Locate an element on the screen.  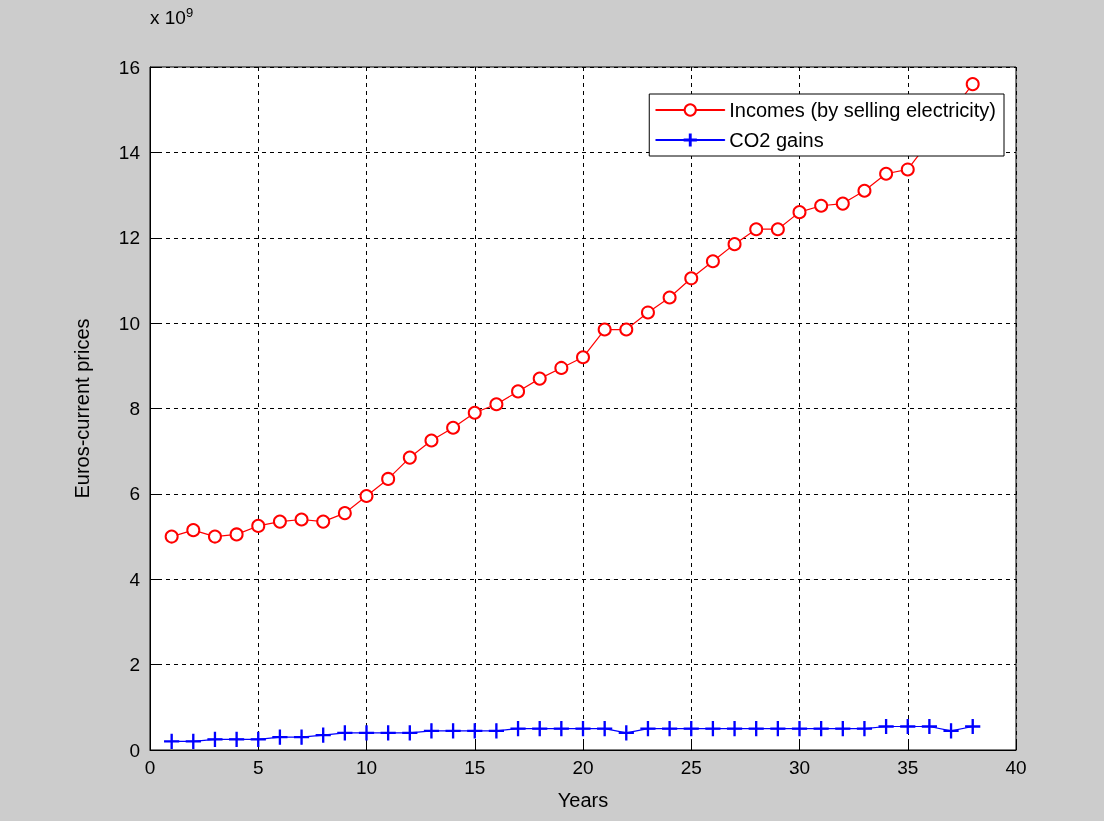
y-tick-label: 8 is located at coordinates (134, 408).